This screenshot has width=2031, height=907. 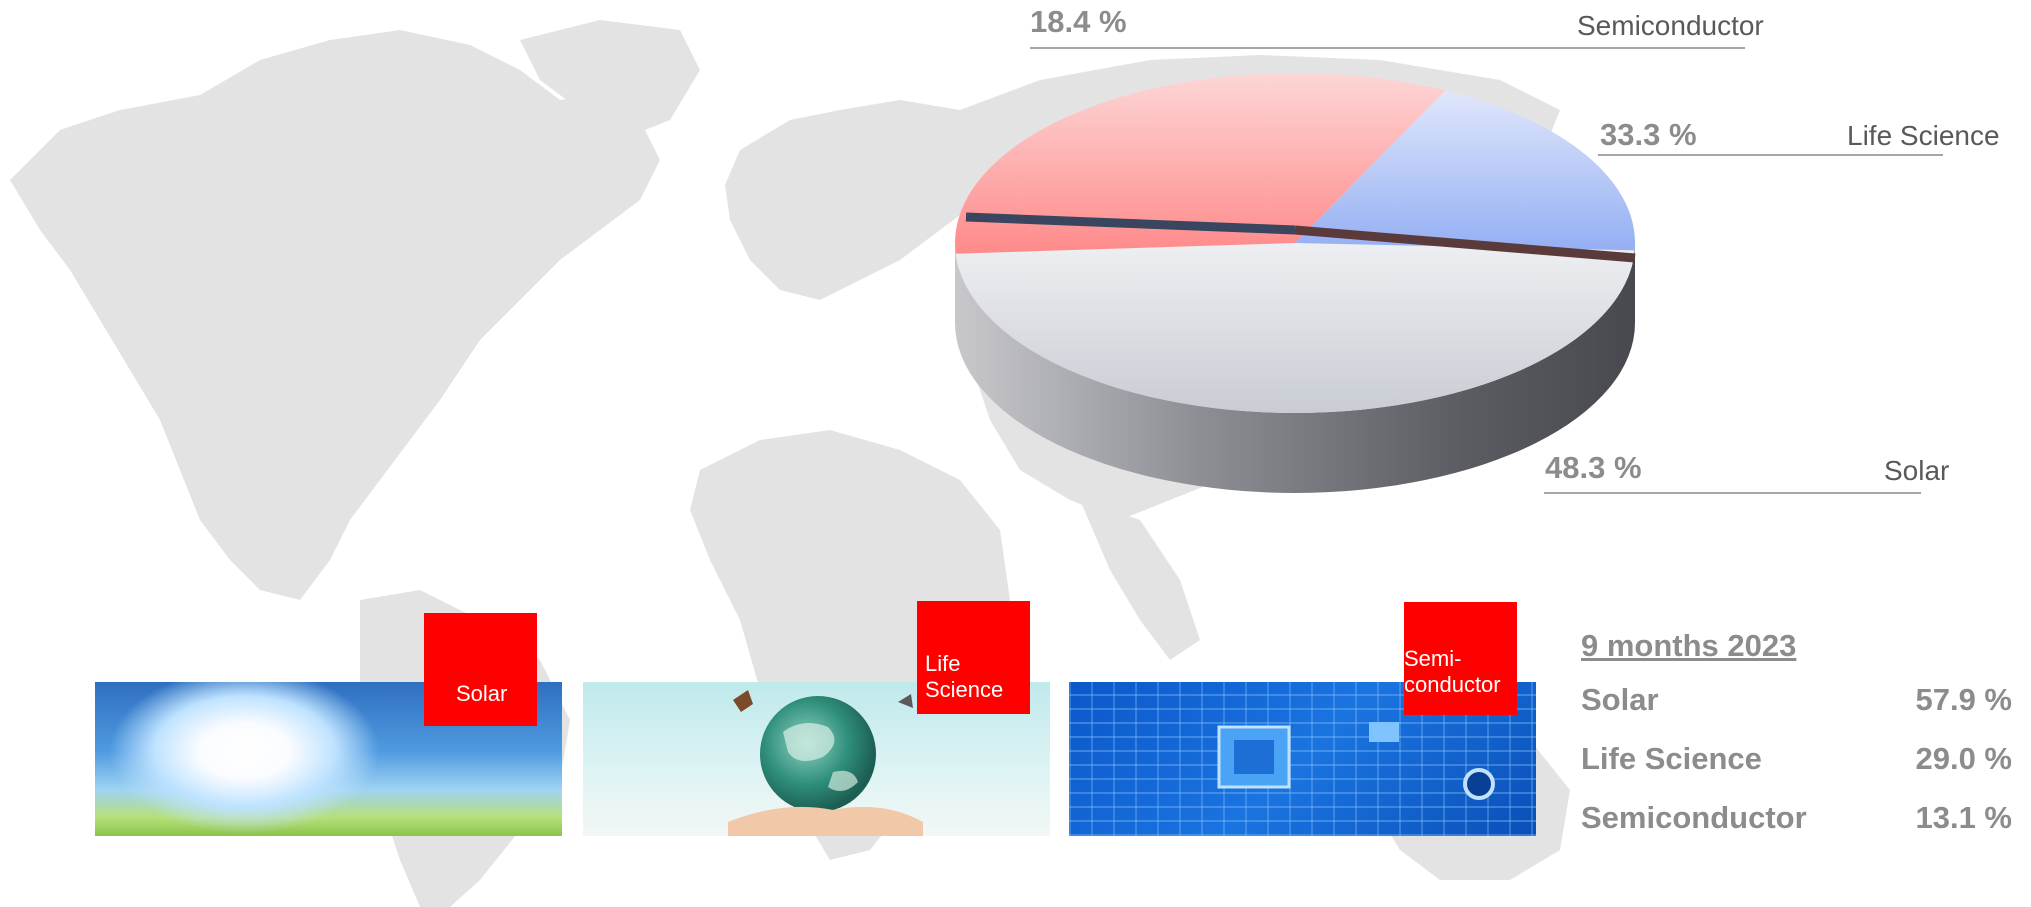 What do you see at coordinates (1796, 759) in the screenshot?
I see `ytd-row-life-science: Life Science 29.0 %` at bounding box center [1796, 759].